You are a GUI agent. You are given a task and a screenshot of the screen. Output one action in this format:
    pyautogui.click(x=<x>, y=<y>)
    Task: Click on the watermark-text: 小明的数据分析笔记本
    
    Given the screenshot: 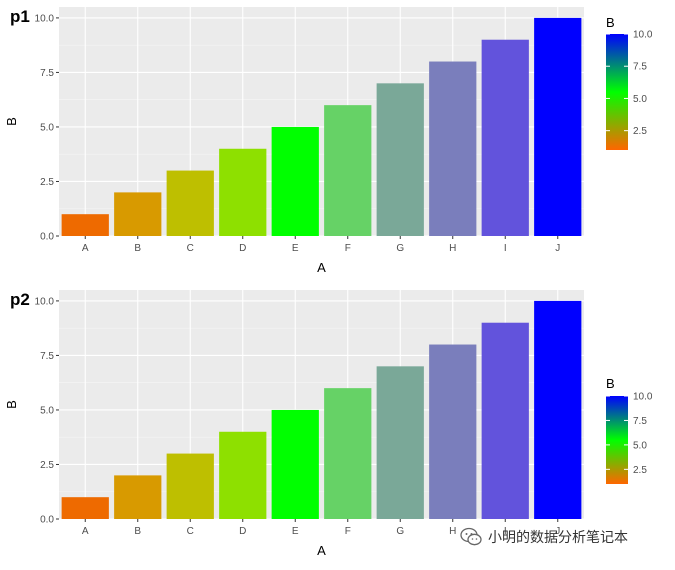 What is the action you would take?
    pyautogui.click(x=558, y=537)
    